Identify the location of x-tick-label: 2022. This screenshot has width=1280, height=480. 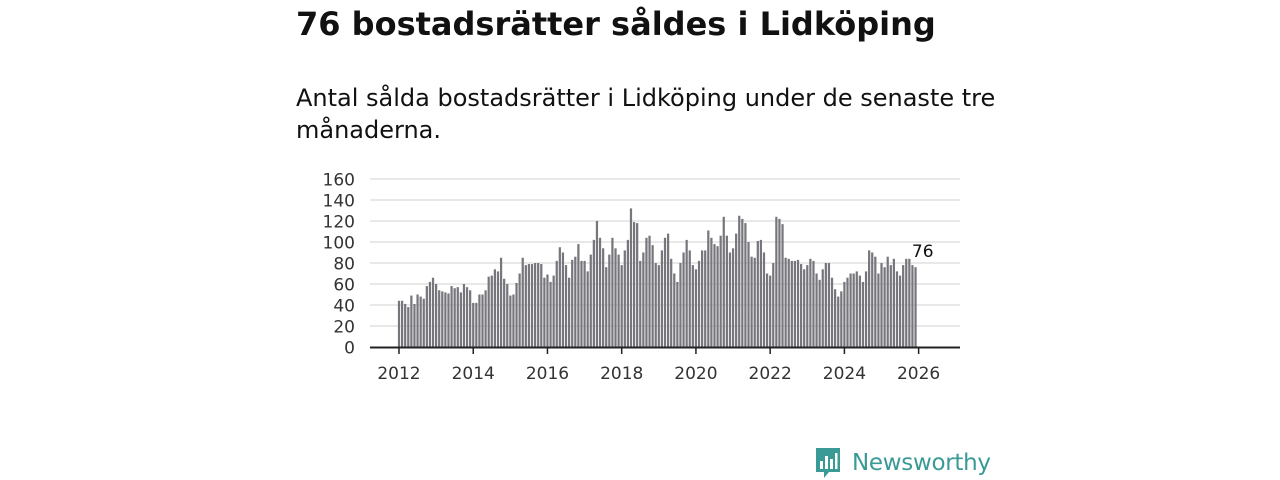
(770, 374).